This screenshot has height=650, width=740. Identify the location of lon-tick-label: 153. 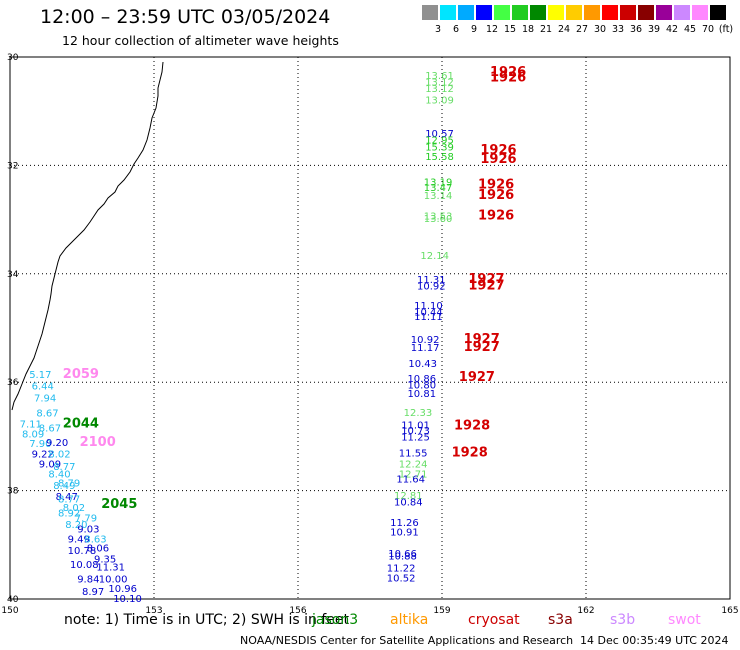
(153, 611).